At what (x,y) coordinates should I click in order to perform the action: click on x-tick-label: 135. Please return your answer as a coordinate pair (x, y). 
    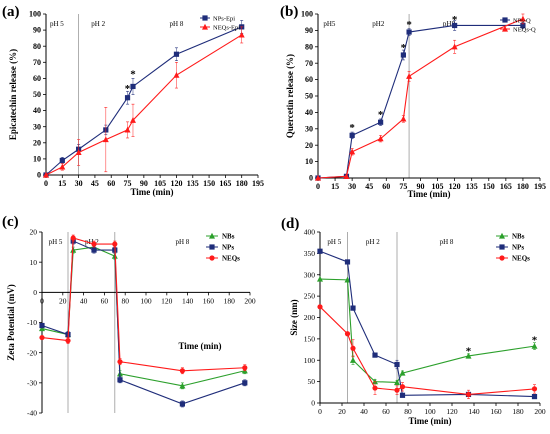
    Looking at the image, I should click on (472, 186).